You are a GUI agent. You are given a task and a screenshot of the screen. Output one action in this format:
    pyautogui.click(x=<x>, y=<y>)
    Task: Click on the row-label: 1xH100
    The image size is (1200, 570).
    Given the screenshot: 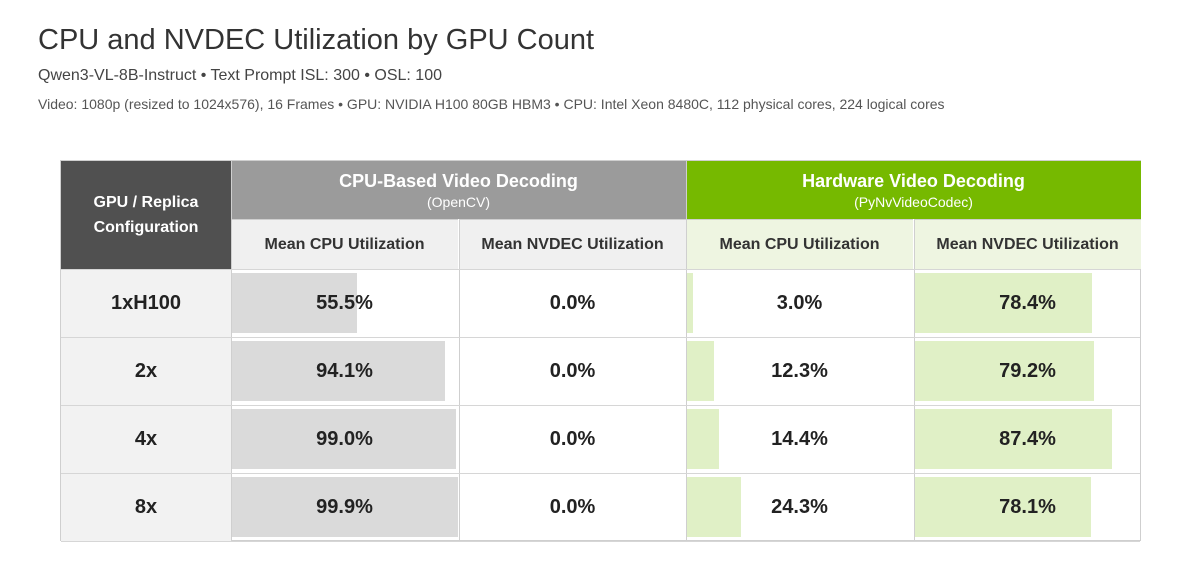 What is the action you would take?
    pyautogui.click(x=146, y=303)
    